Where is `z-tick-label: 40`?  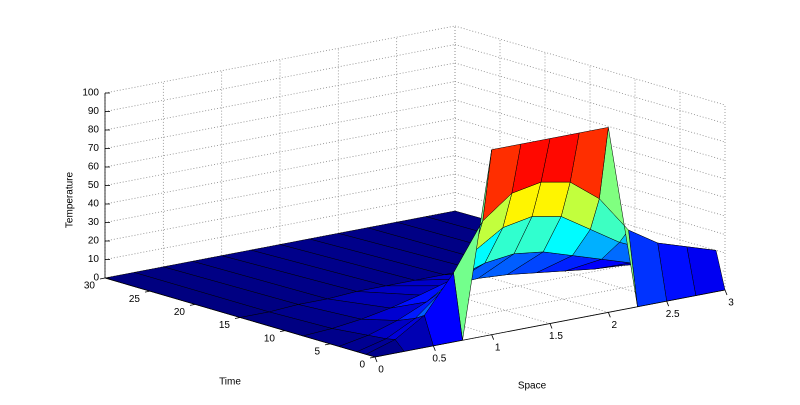 z-tick-label: 40 is located at coordinates (94, 204).